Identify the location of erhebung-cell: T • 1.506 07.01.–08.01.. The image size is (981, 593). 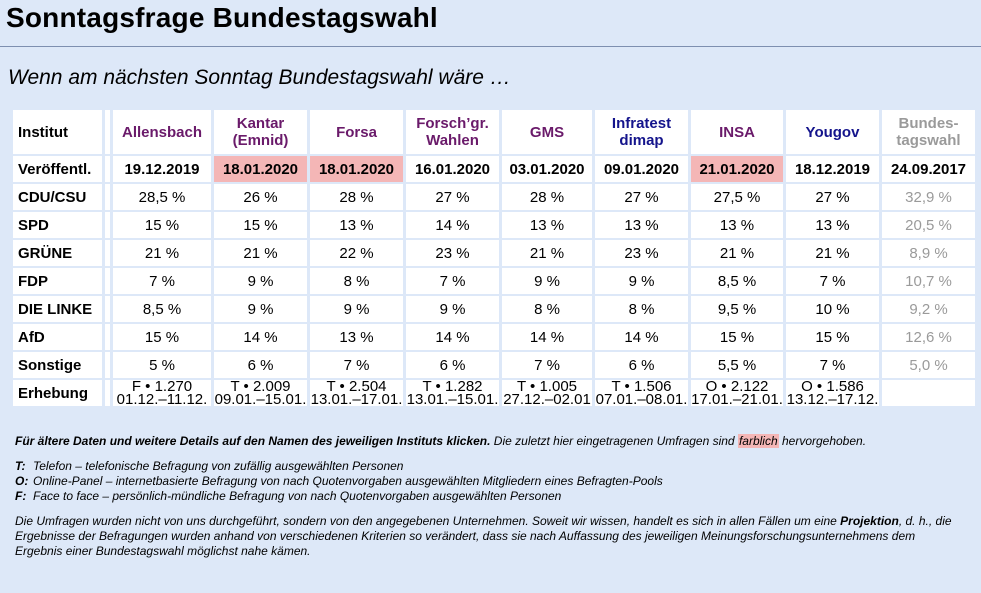
(641, 393).